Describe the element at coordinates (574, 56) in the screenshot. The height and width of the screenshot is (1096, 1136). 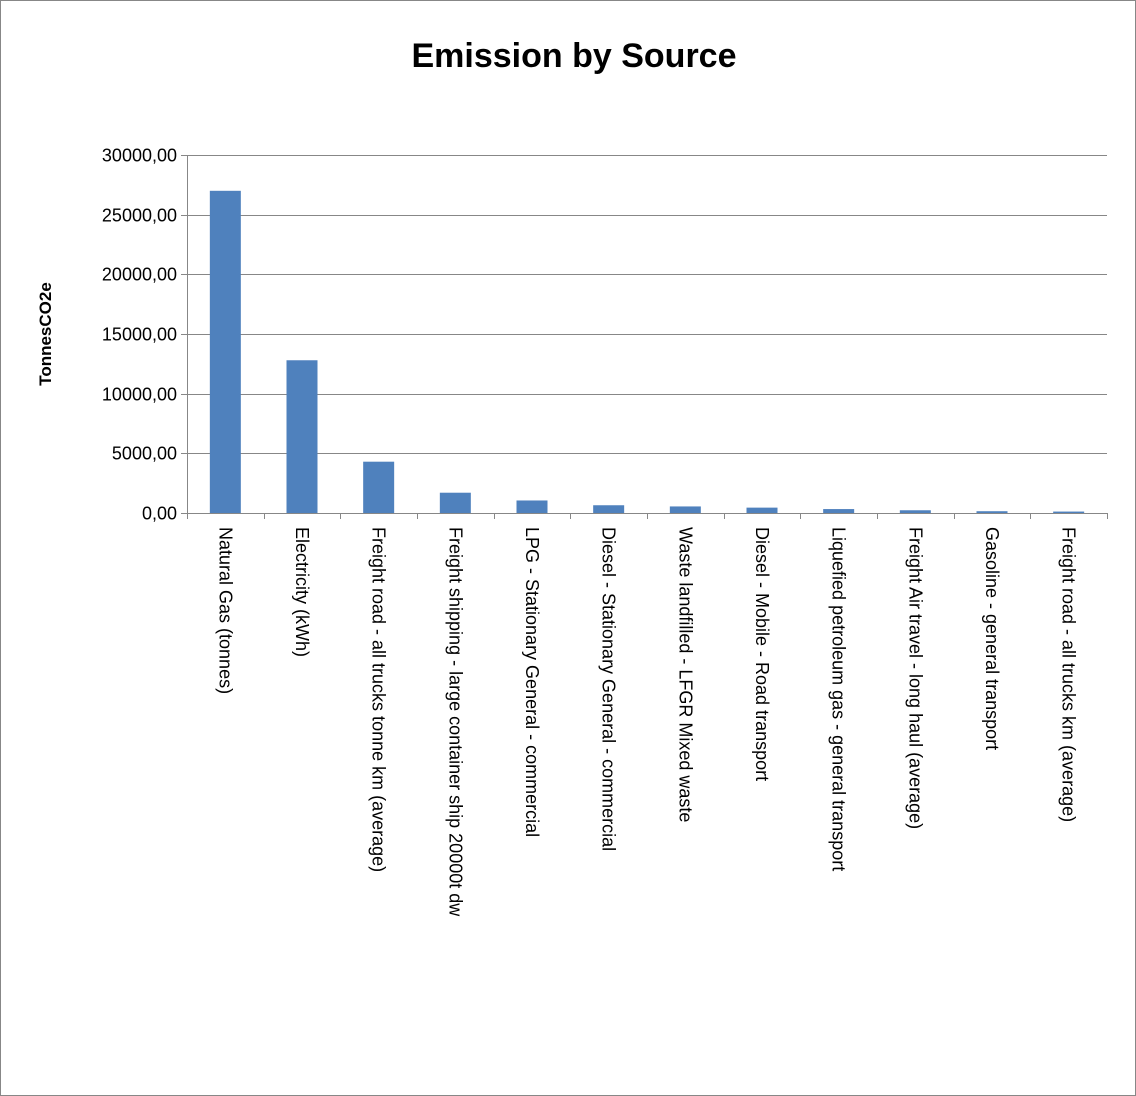
I see `chart-title: Emission by Source` at that location.